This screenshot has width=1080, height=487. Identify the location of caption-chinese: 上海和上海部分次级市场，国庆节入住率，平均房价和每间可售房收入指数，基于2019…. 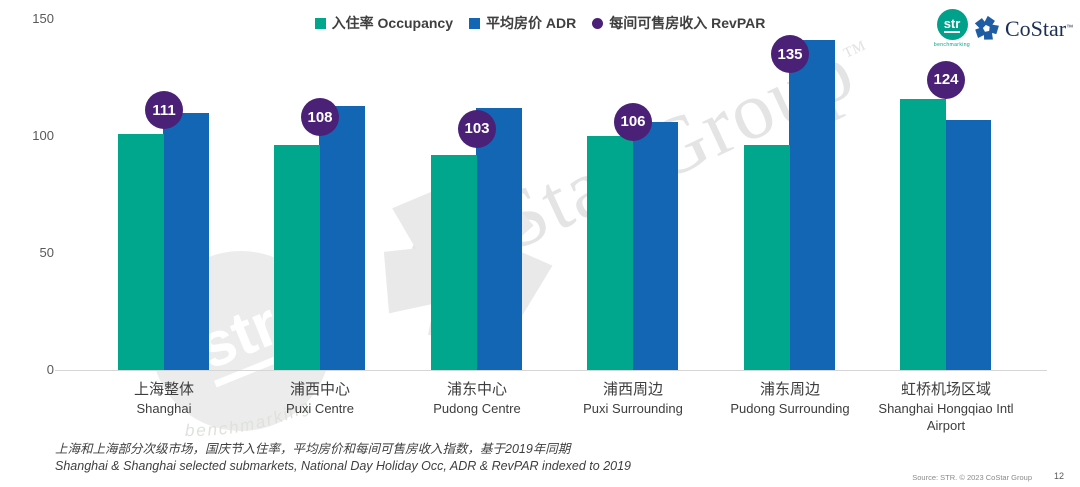
(313, 449).